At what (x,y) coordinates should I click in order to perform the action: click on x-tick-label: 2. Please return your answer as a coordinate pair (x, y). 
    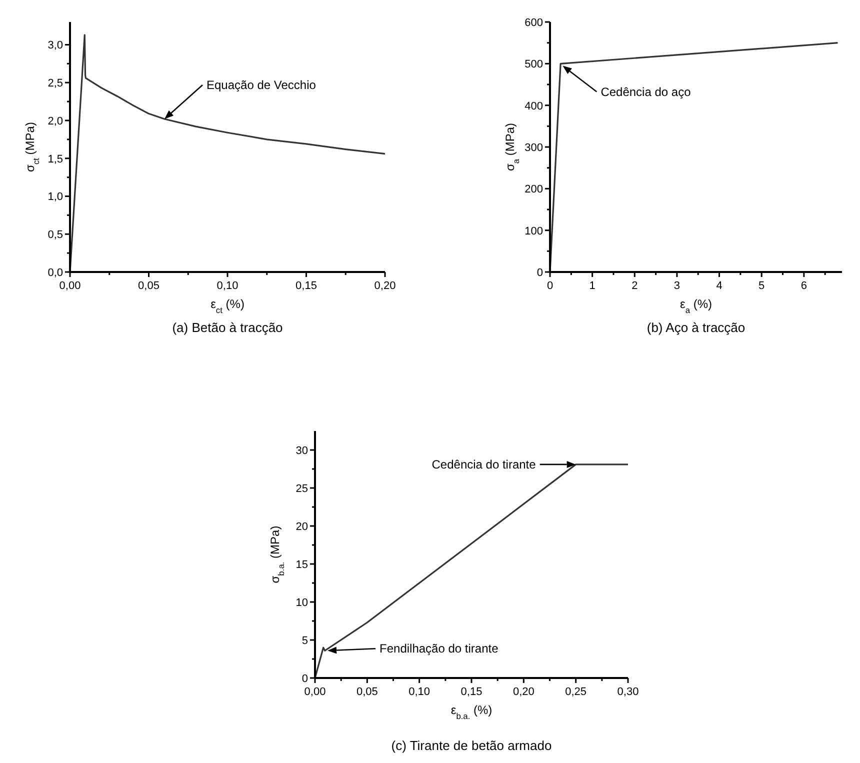
    Looking at the image, I should click on (635, 286).